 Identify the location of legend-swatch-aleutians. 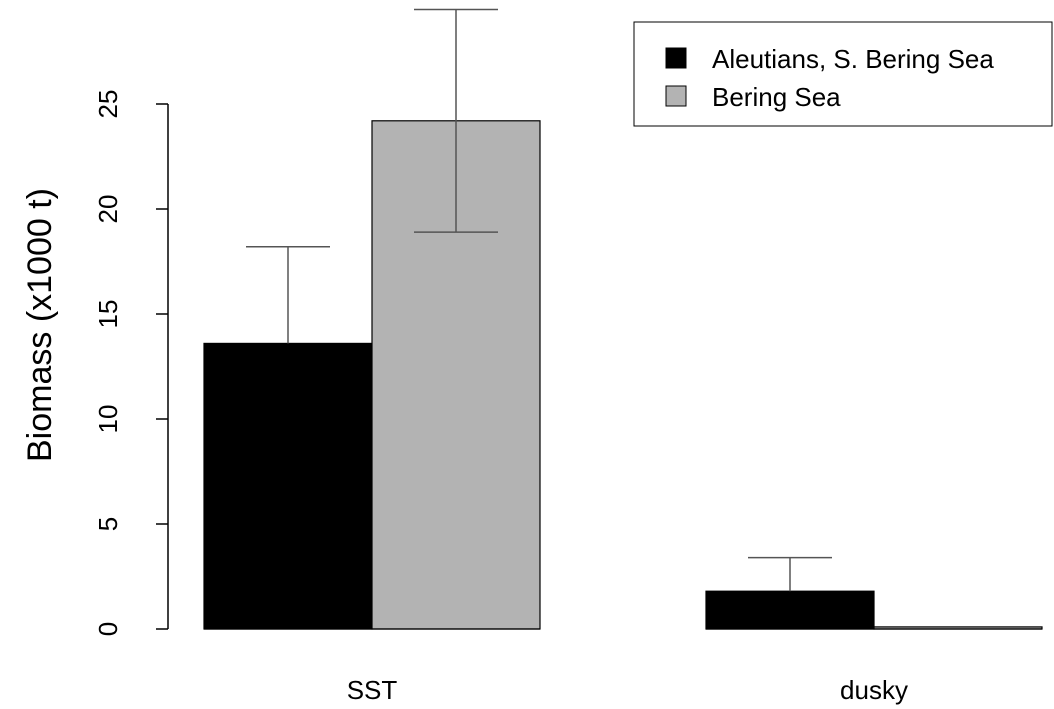
(676, 58).